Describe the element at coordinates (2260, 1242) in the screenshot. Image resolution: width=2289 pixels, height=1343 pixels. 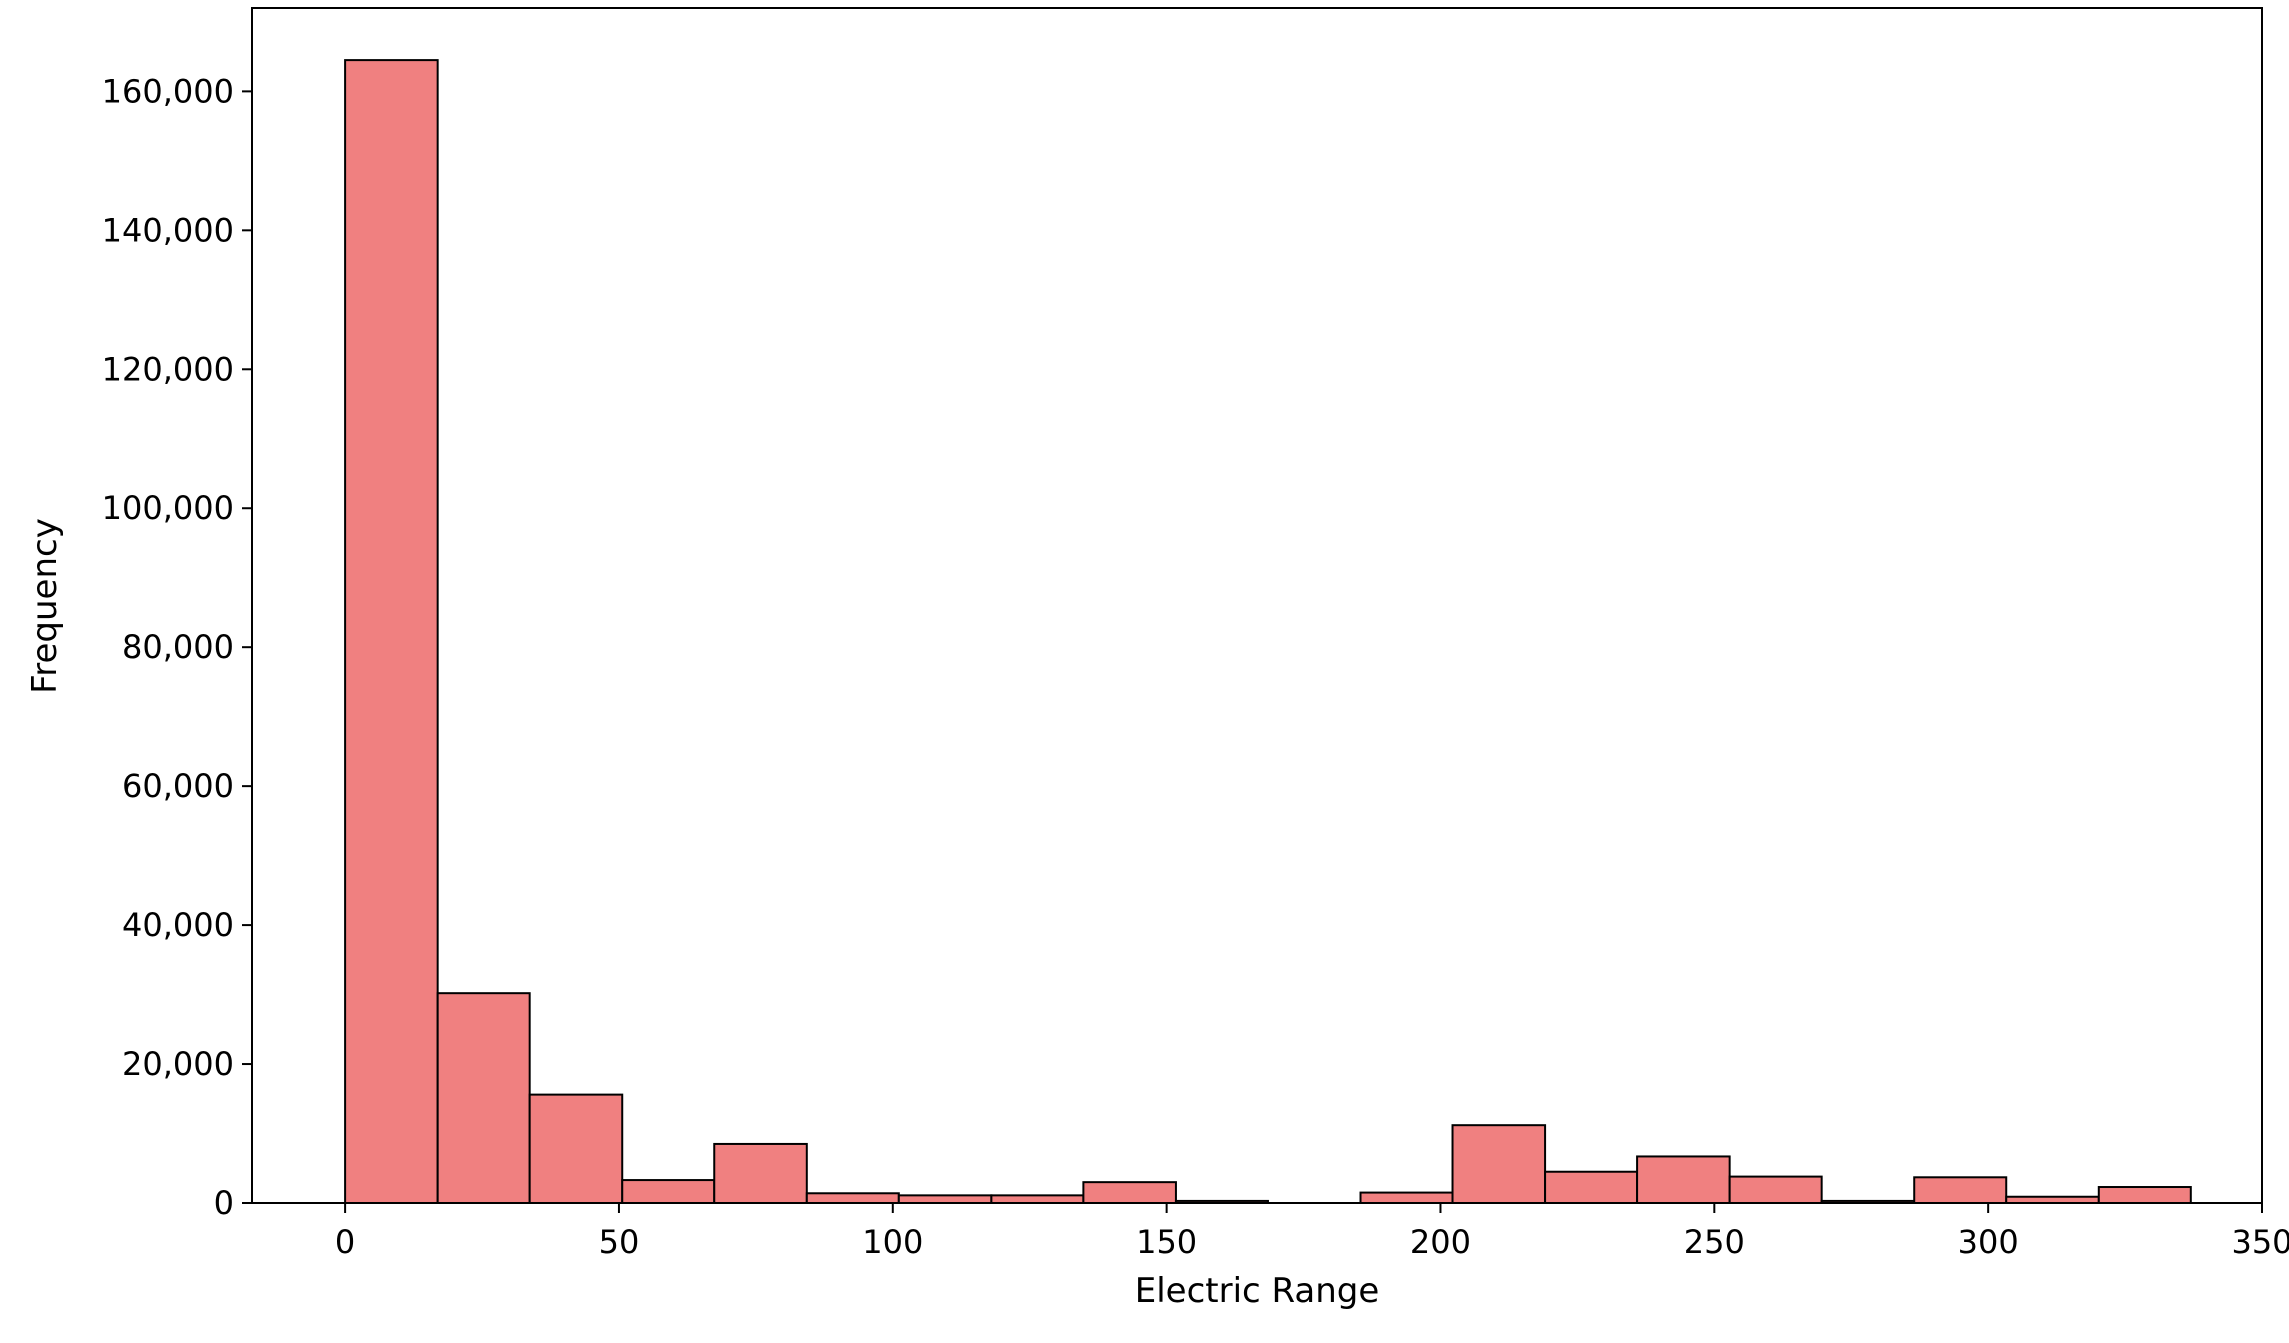
I see `x-tick-label: 350` at that location.